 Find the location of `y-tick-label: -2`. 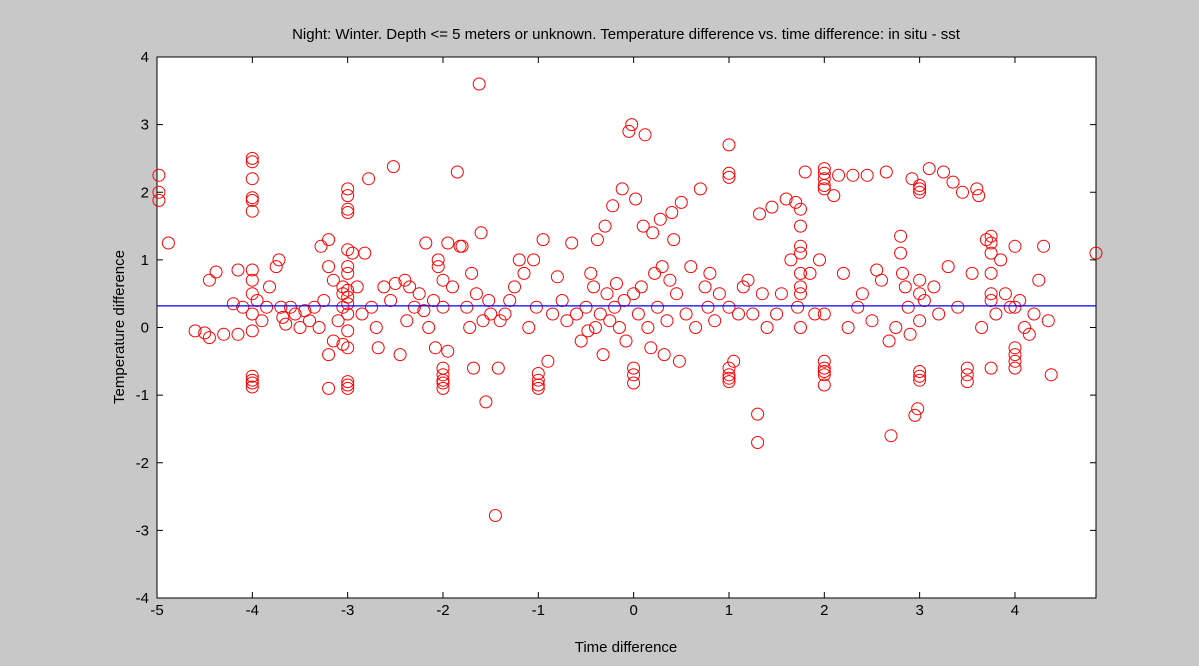

y-tick-label: -2 is located at coordinates (142, 463).